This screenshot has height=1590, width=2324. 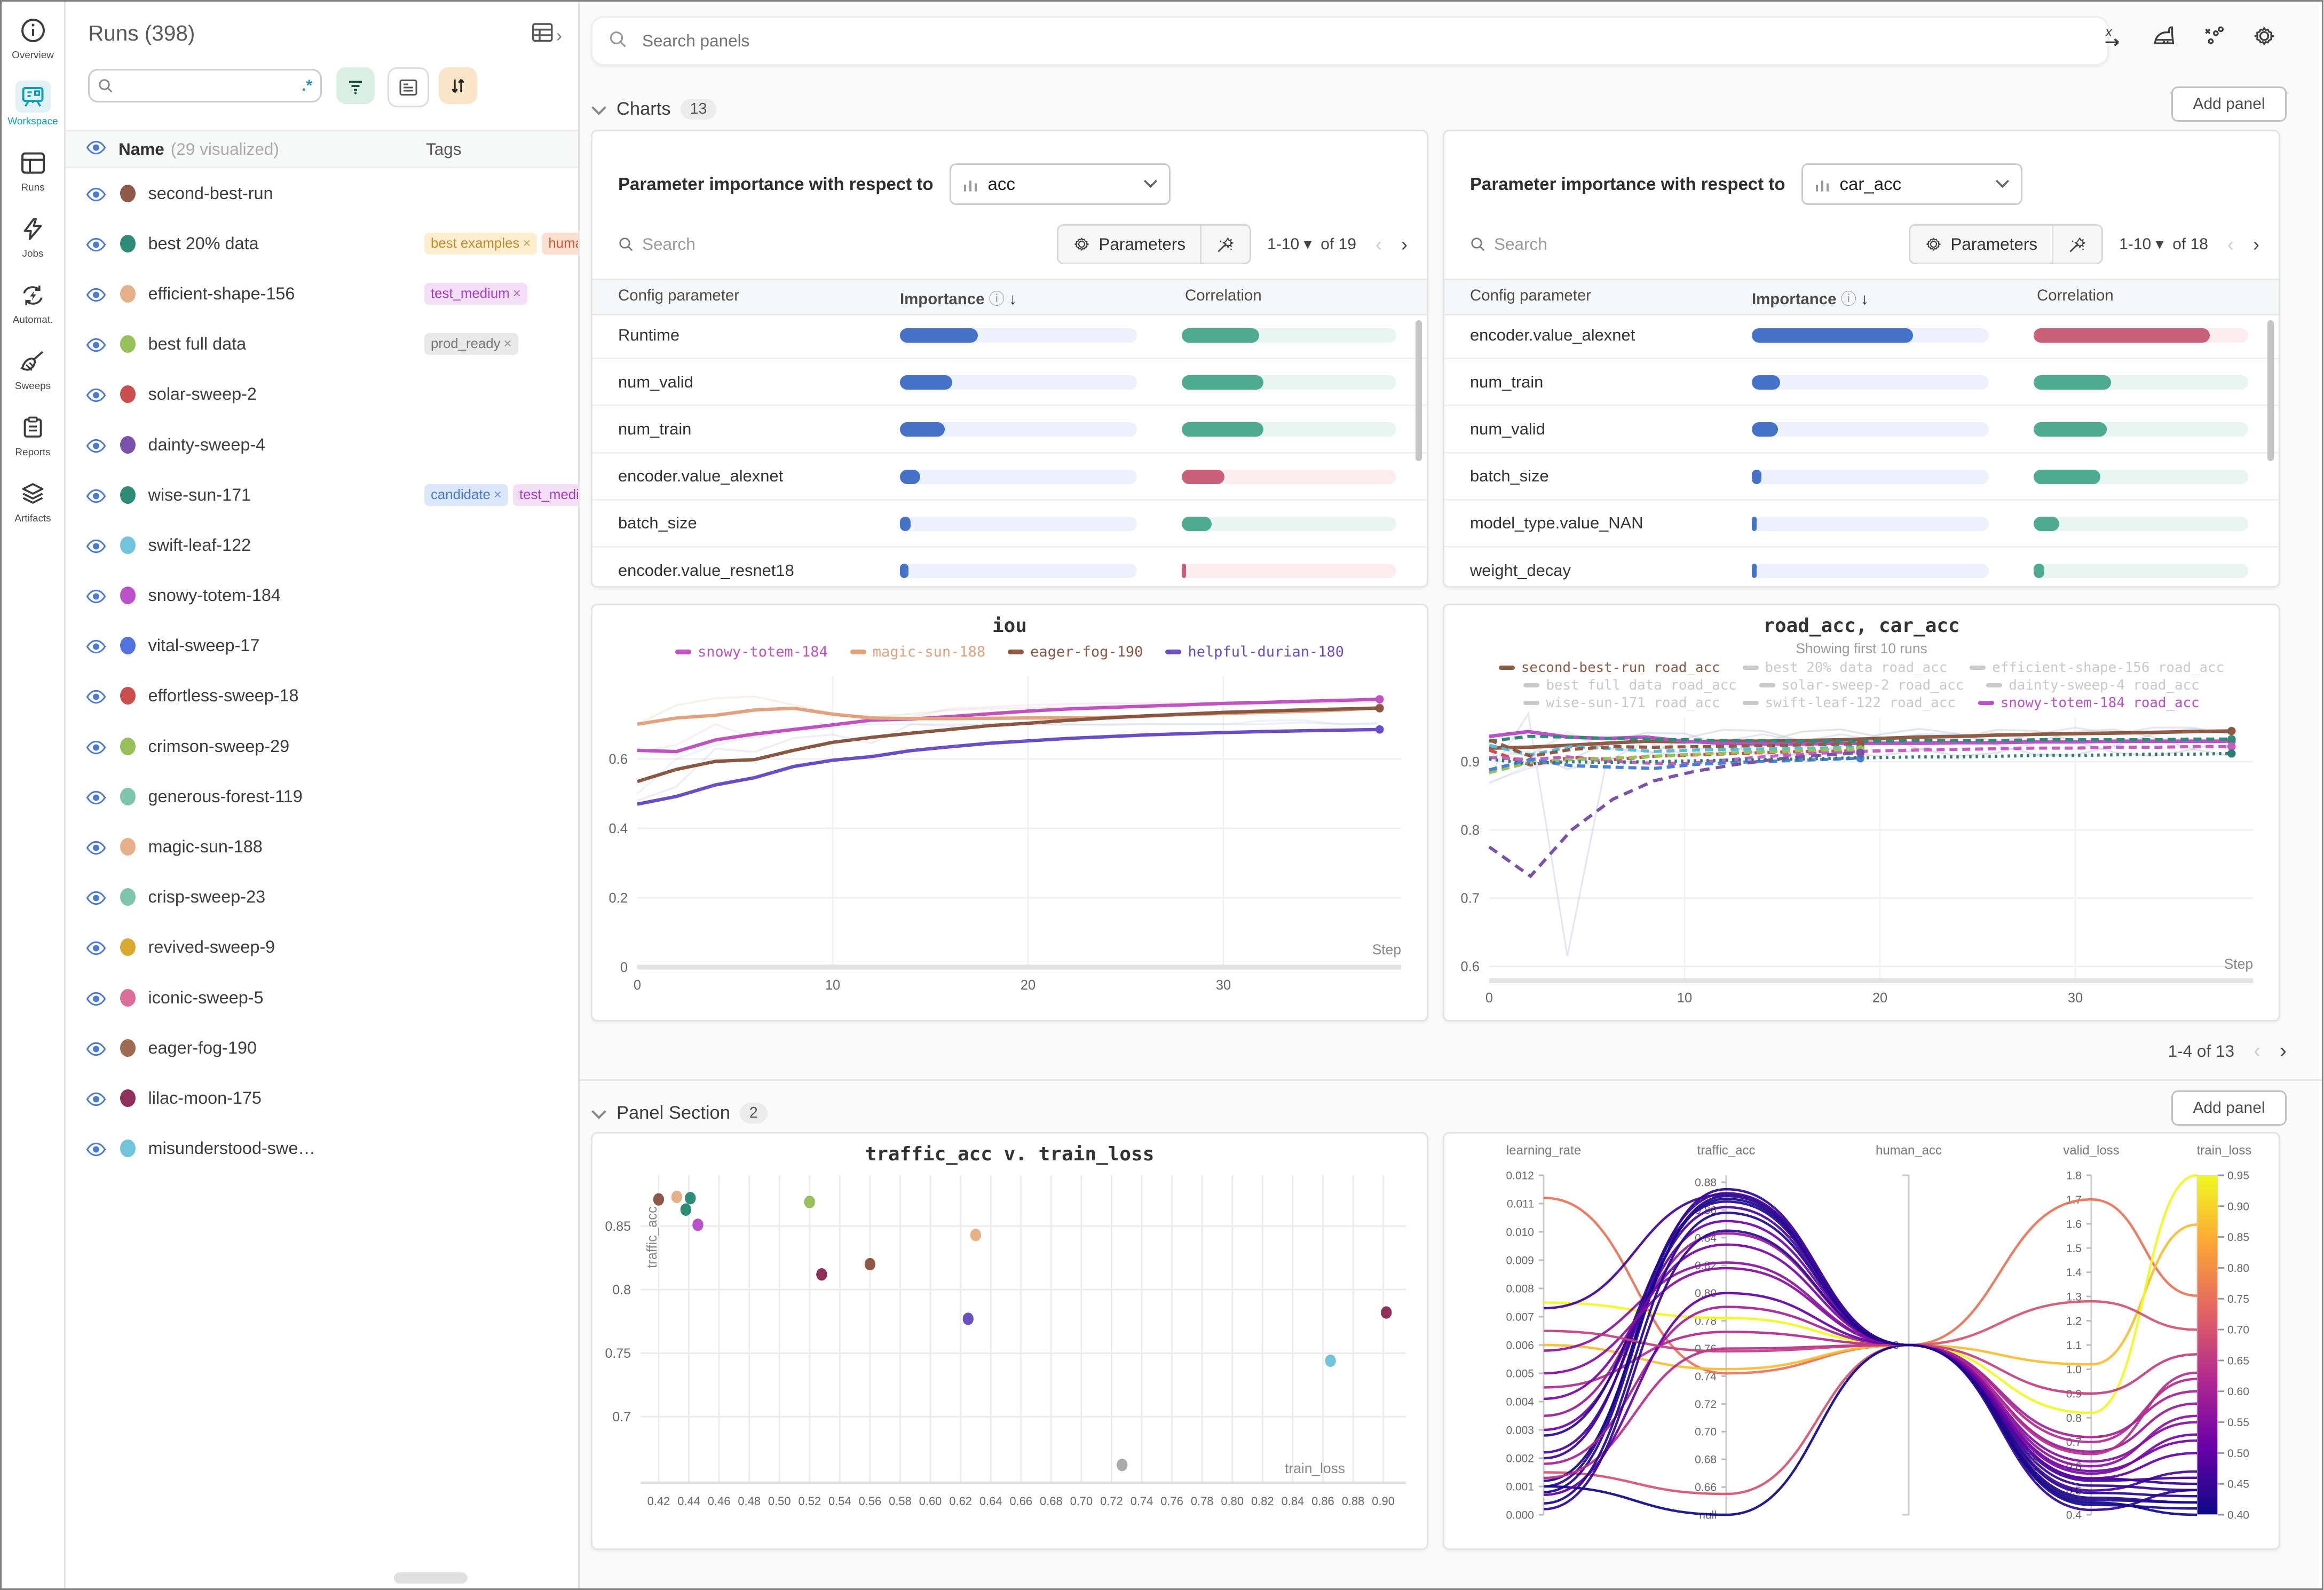 What do you see at coordinates (208, 85) in the screenshot?
I see `runs-search-input` at bounding box center [208, 85].